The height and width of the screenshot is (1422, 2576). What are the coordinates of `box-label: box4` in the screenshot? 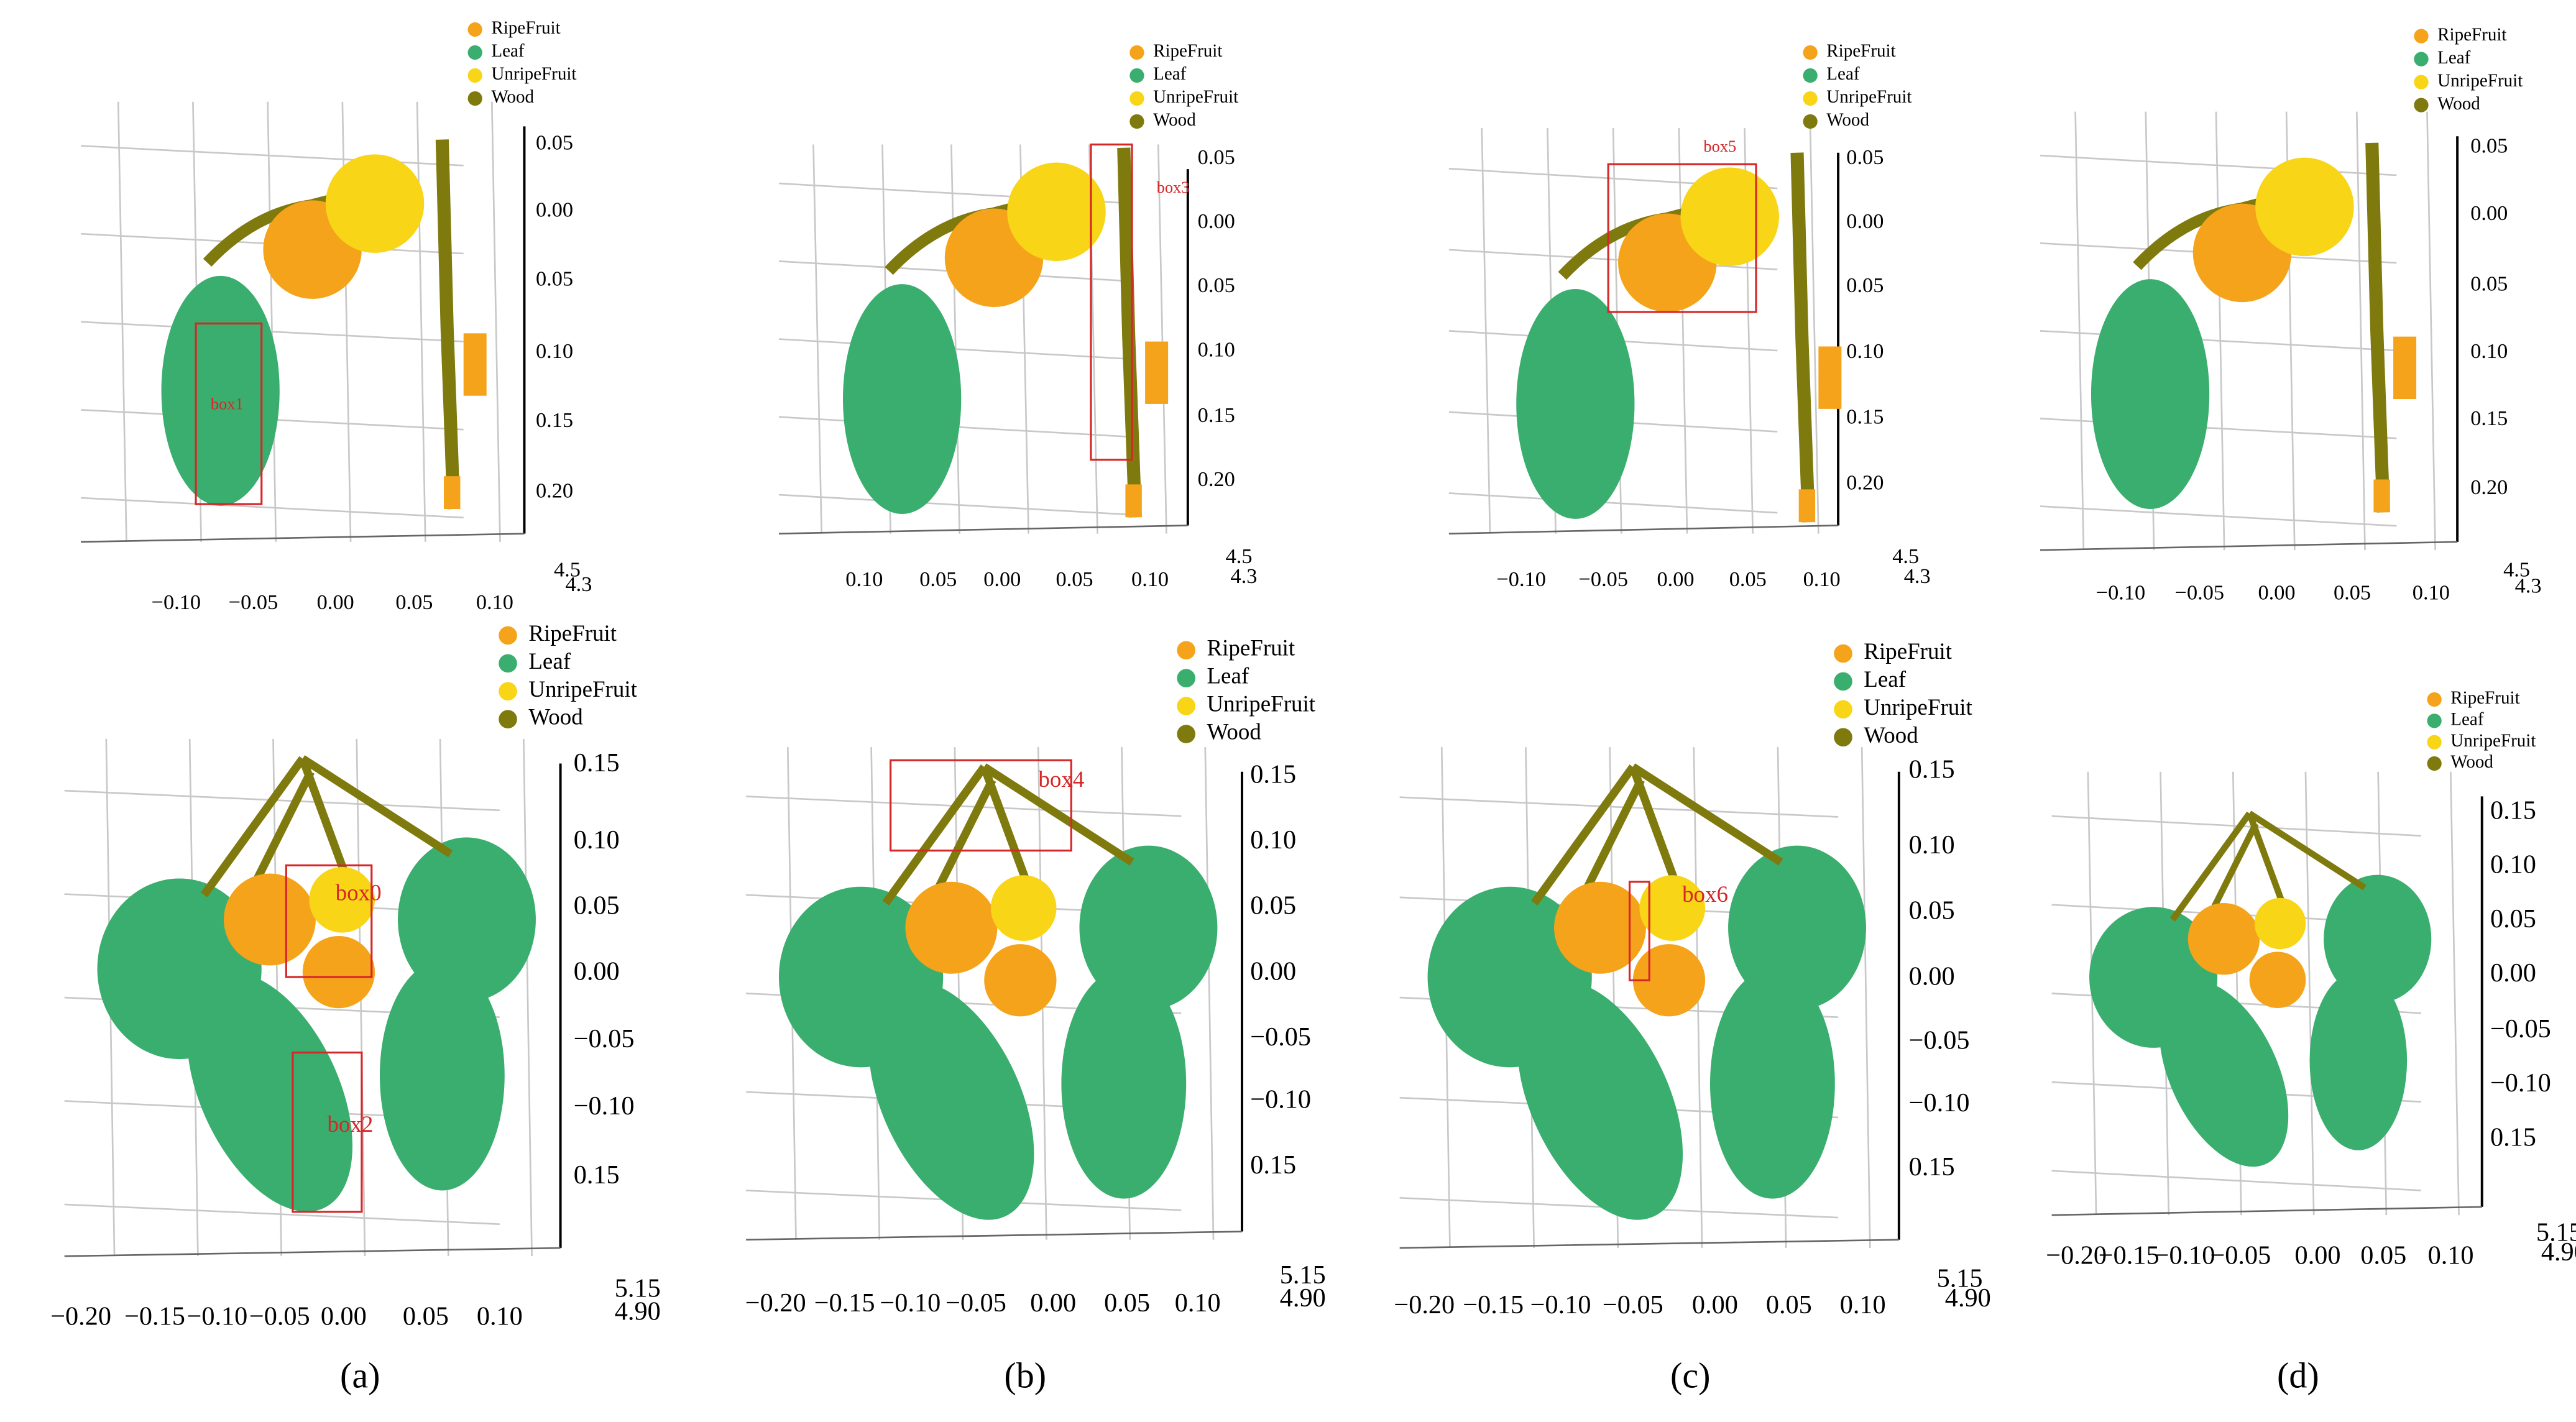 It's located at (1061, 779).